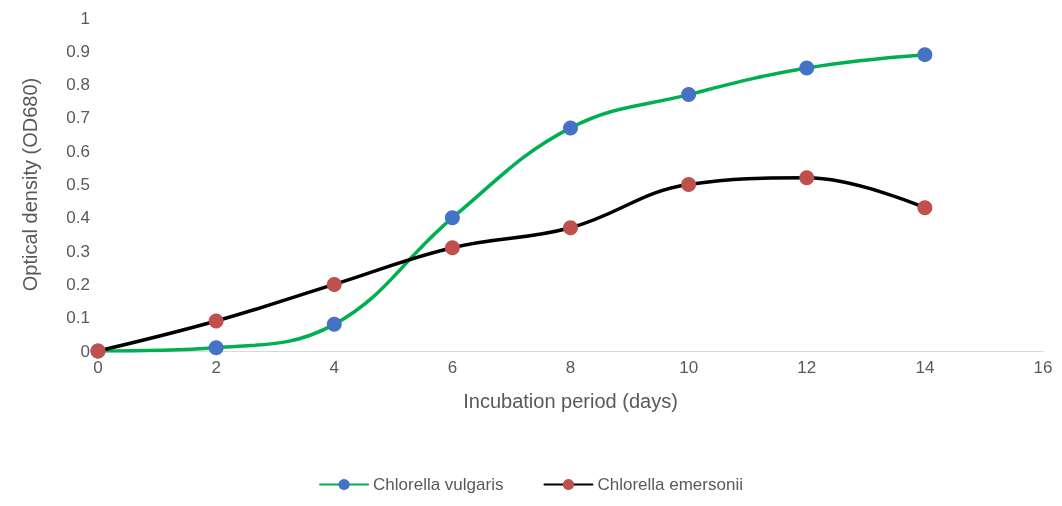 This screenshot has height=506, width=1062. Describe the element at coordinates (438, 484) in the screenshot. I see `legend-label: Chlorella vulgaris` at that location.